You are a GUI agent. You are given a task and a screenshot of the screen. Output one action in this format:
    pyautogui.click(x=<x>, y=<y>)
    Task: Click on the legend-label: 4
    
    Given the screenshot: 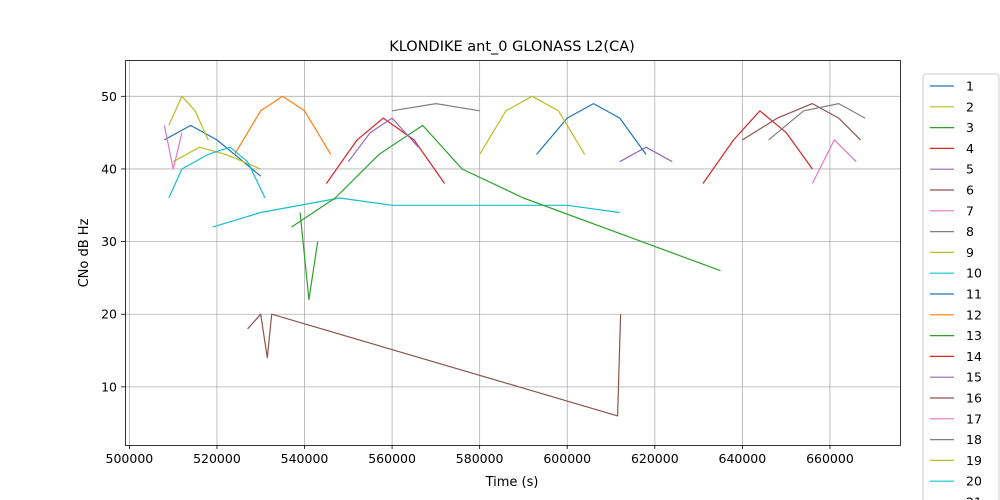 What is the action you would take?
    pyautogui.click(x=970, y=148)
    